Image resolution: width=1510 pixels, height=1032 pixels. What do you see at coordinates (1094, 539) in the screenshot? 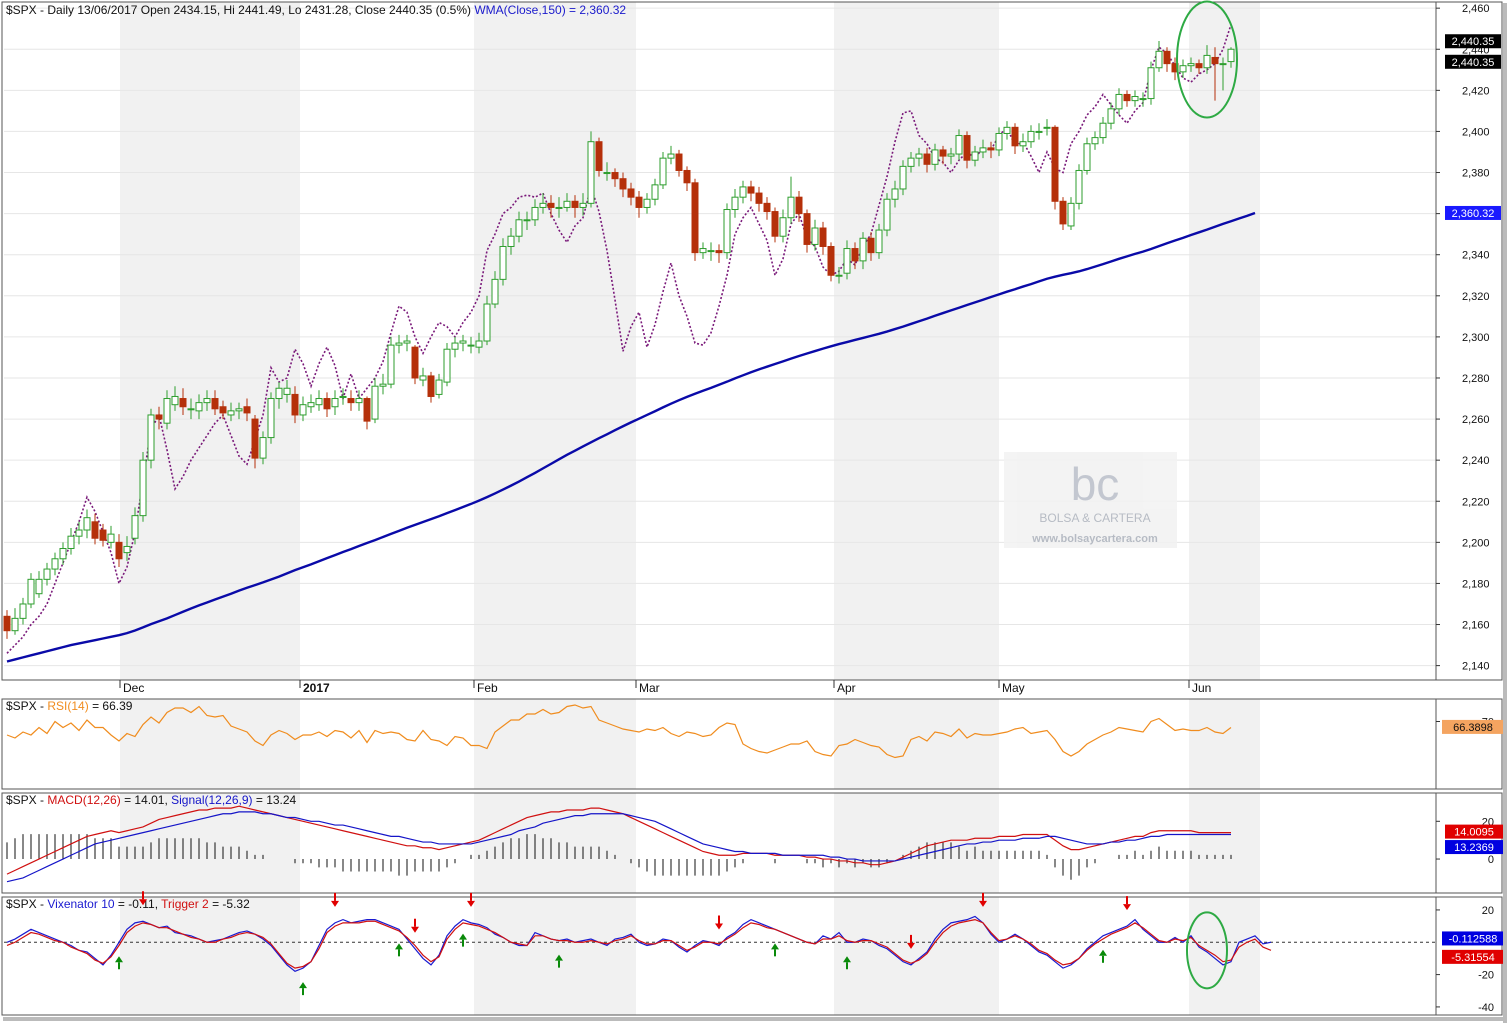
I see `watermark-url: www.bolsaycartera.com` at bounding box center [1094, 539].